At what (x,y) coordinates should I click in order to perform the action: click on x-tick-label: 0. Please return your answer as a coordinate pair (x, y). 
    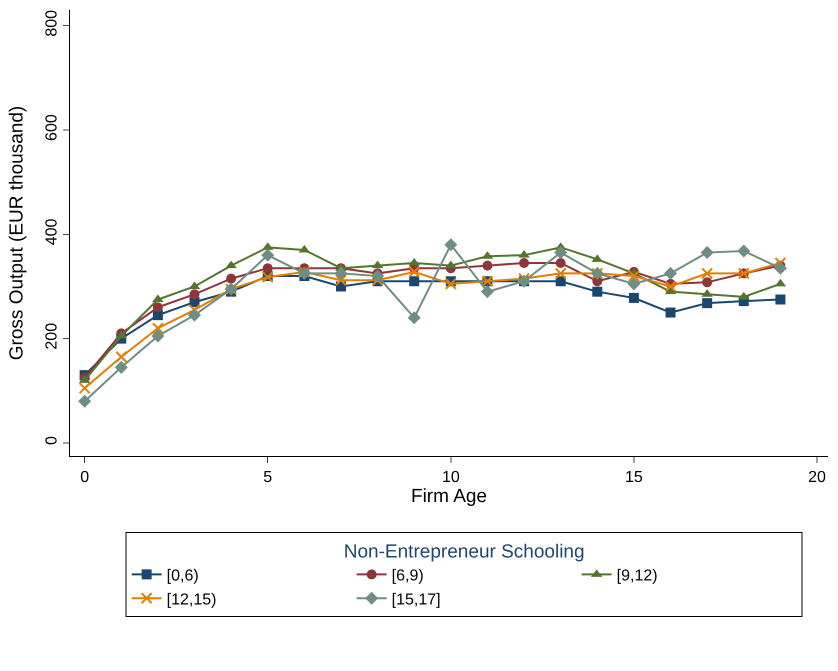
    Looking at the image, I should click on (85, 477).